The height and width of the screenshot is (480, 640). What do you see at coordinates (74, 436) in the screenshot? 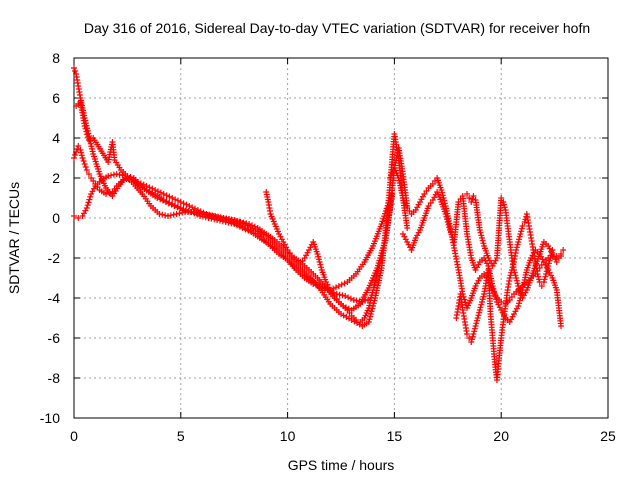
I see `x-tick-label: 0` at bounding box center [74, 436].